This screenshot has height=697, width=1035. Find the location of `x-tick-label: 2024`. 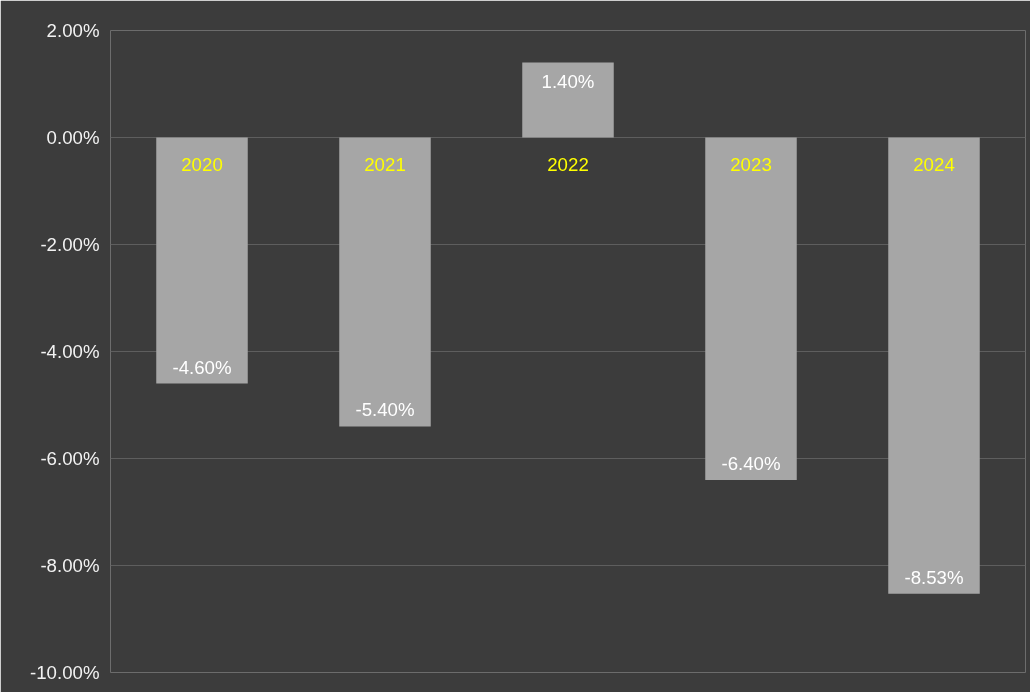

x-tick-label: 2024 is located at coordinates (934, 164).